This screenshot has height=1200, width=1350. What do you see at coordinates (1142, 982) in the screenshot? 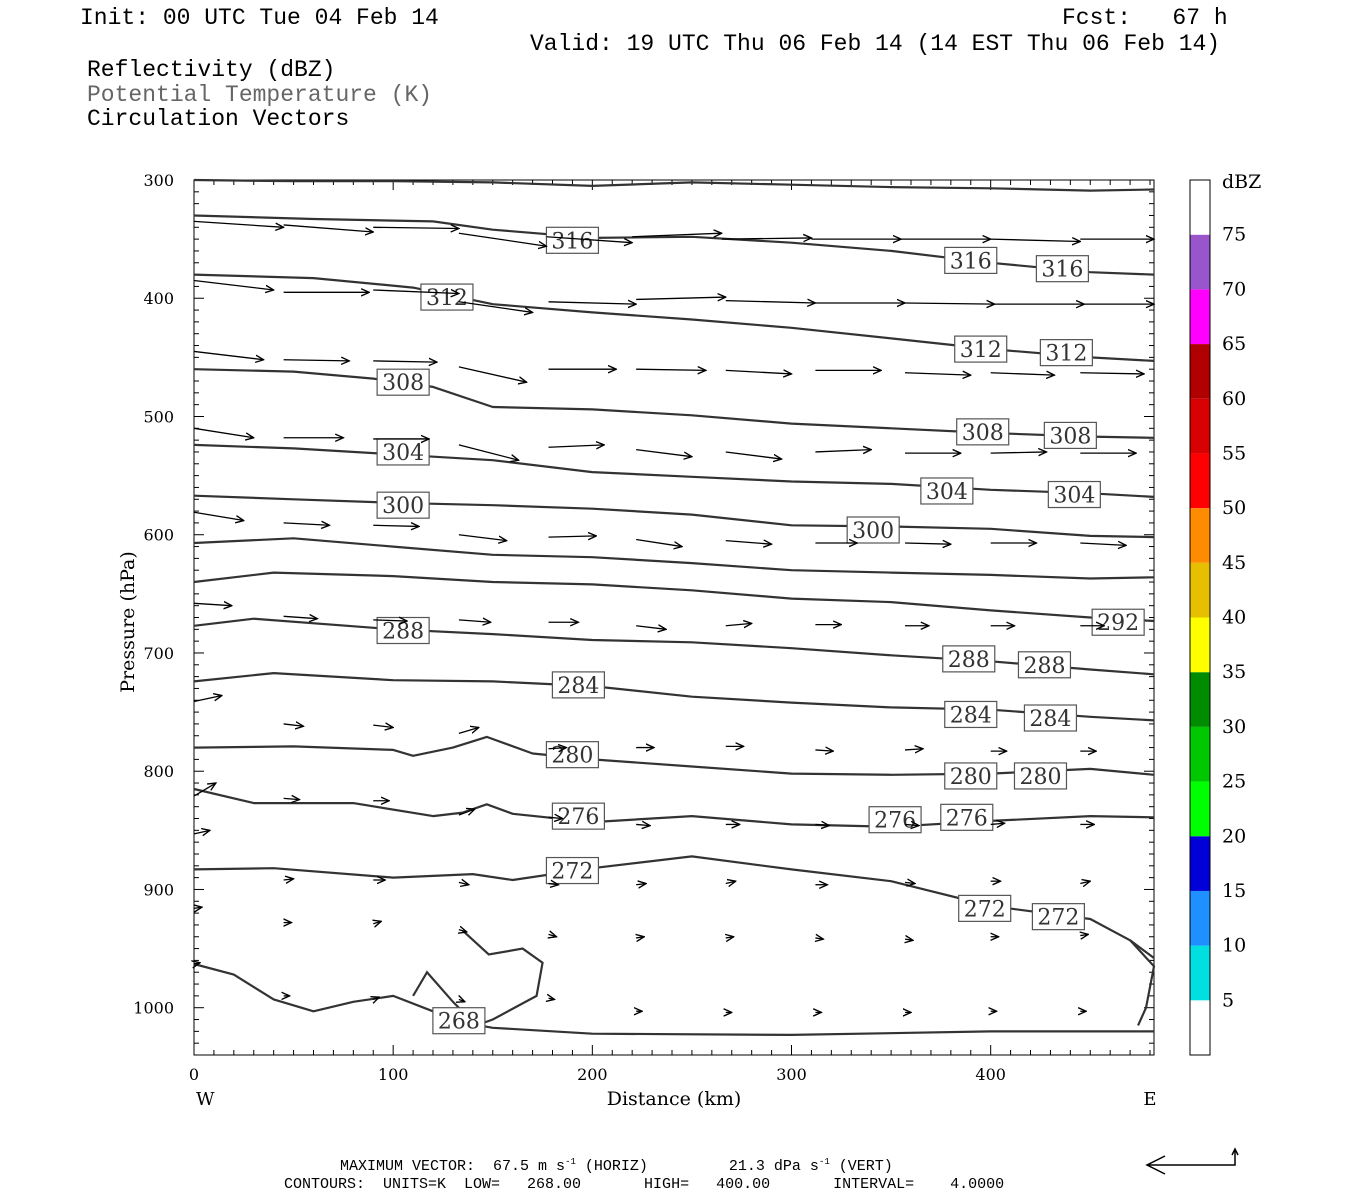
I see `contour-line-272-edge` at bounding box center [1142, 982].